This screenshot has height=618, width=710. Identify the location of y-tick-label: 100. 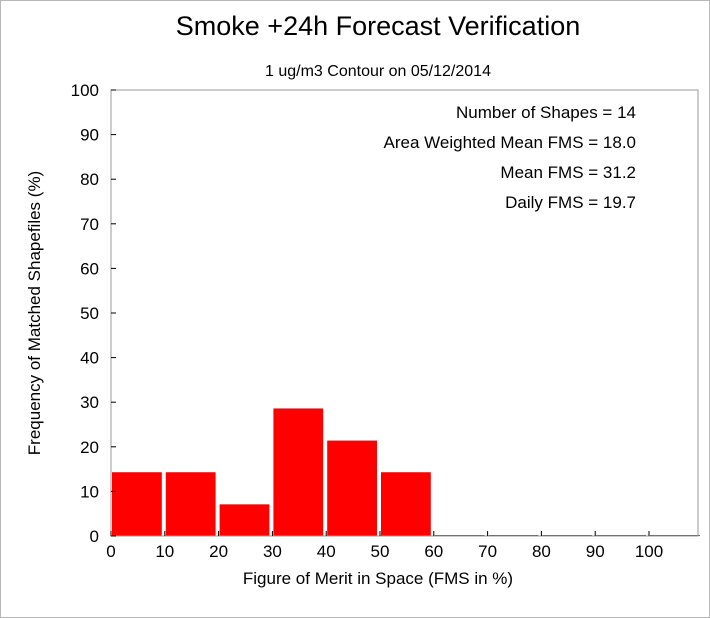
(85, 90).